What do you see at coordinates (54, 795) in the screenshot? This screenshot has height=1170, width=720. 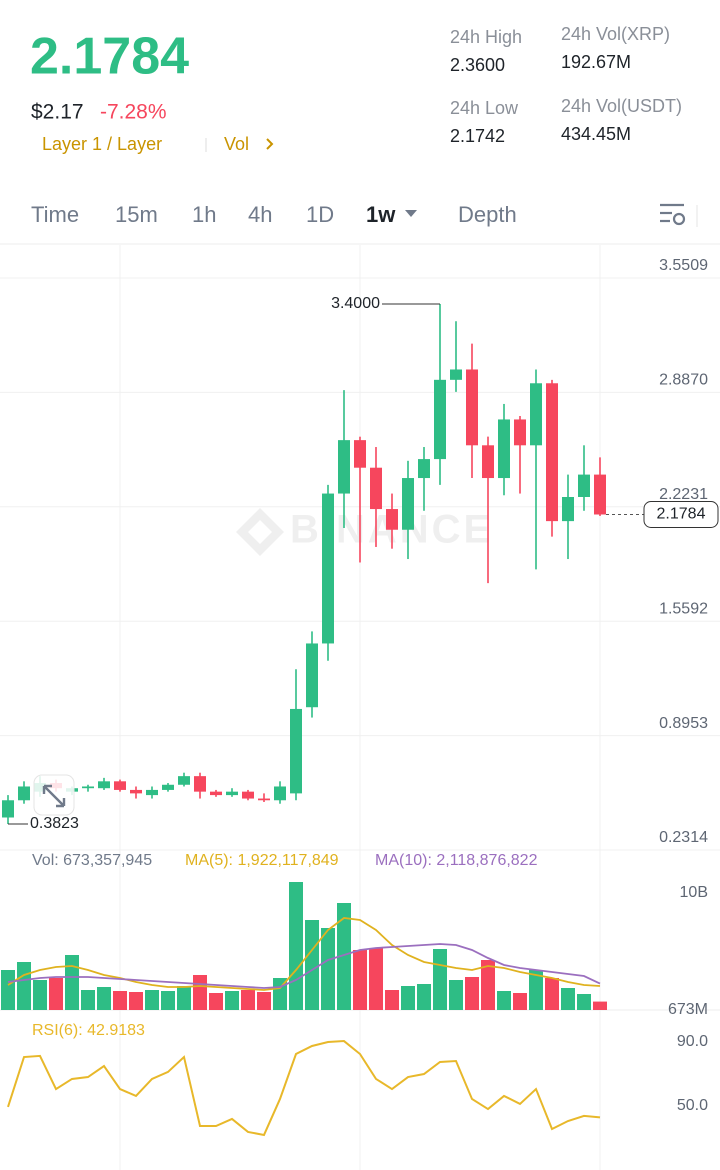 I see `expand-icon` at bounding box center [54, 795].